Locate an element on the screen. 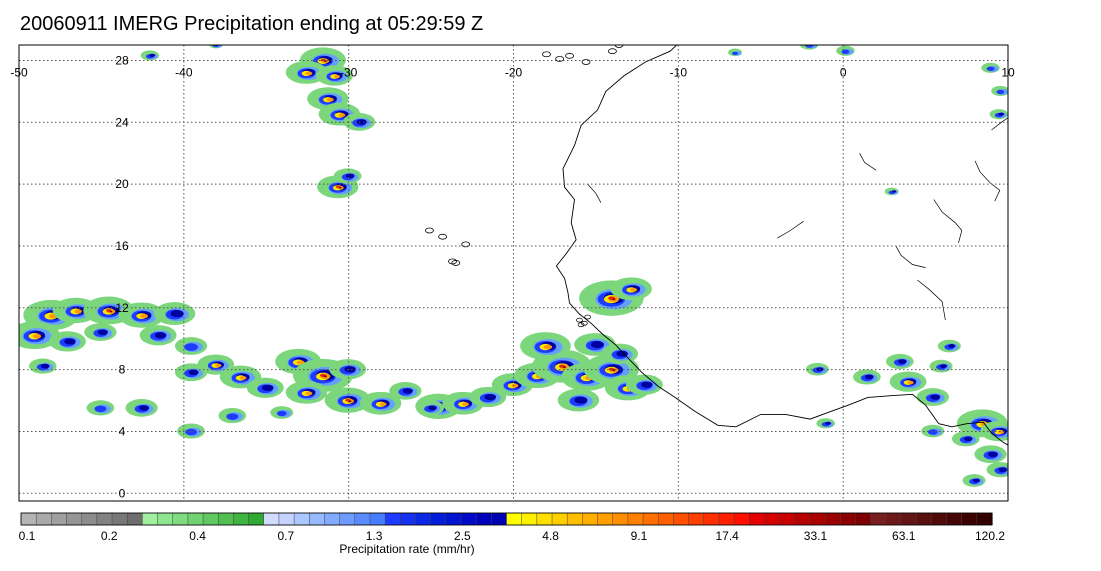  colorbar-tick-label: 63.1 is located at coordinates (904, 536).